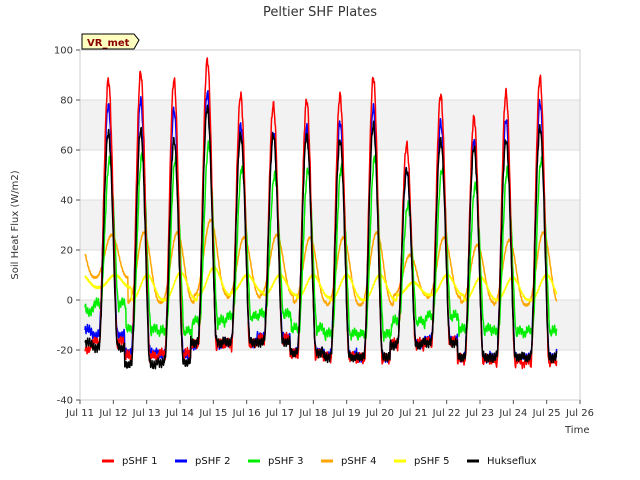  I want to click on y-tick-label: 0, so click(70, 301).